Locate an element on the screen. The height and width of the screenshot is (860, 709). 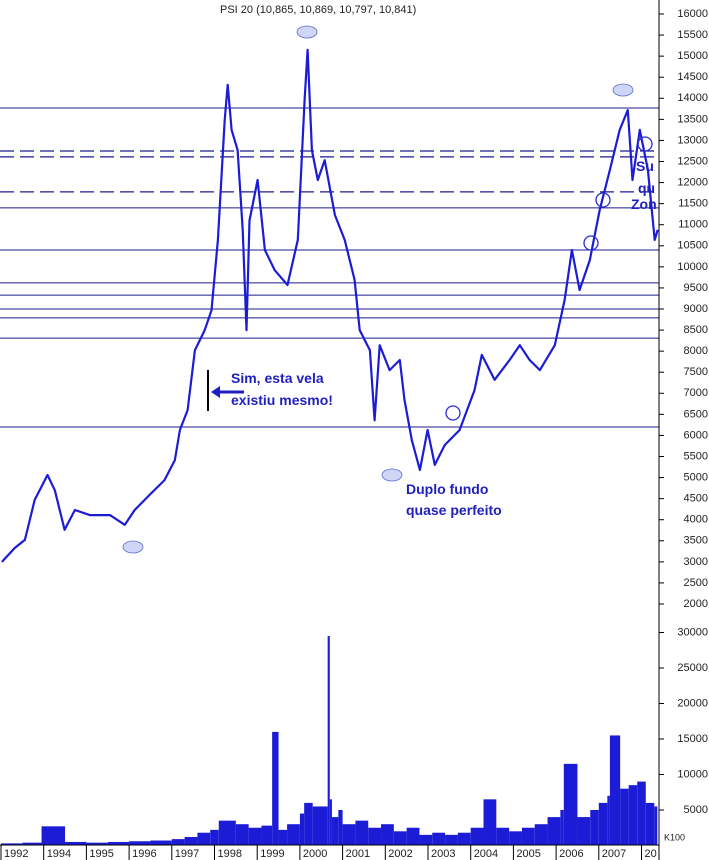
y-tick-label: 8000 is located at coordinates (696, 351).